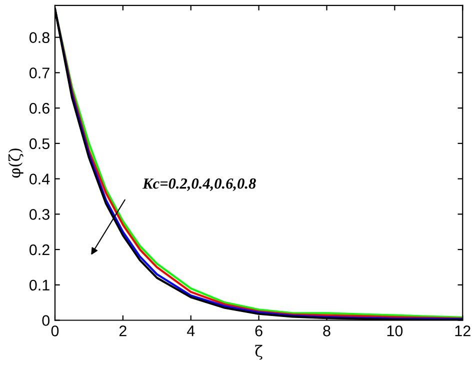 This screenshot has width=474, height=366. I want to click on x-tick-label: 10, so click(395, 331).